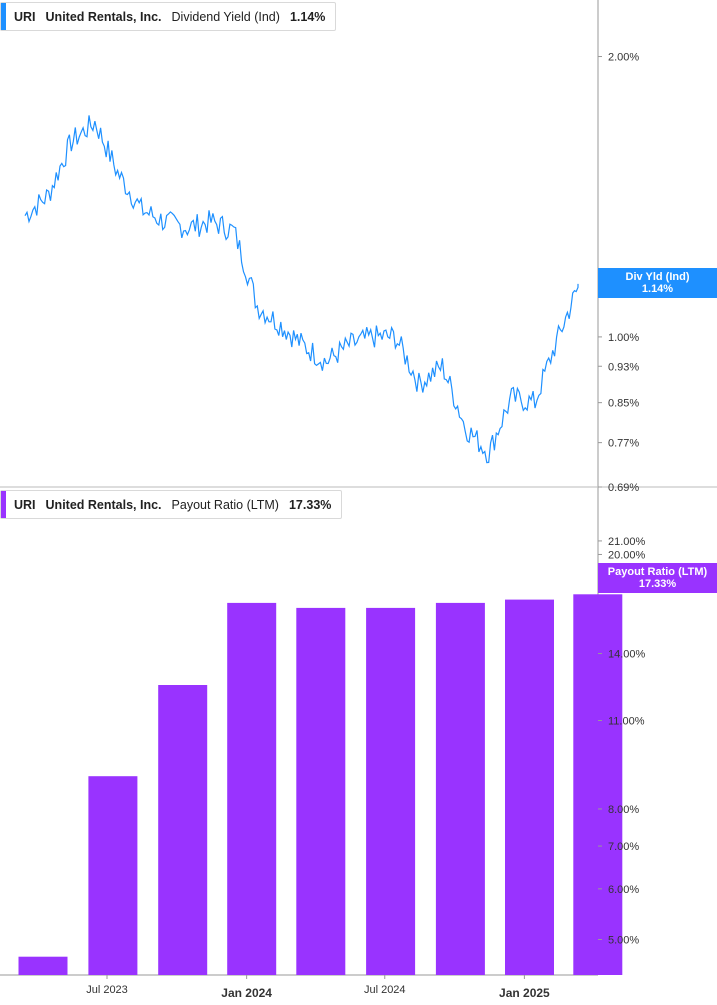 This screenshot has height=1005, width=717. I want to click on x-tick-label: Jul 2023, so click(107, 990).